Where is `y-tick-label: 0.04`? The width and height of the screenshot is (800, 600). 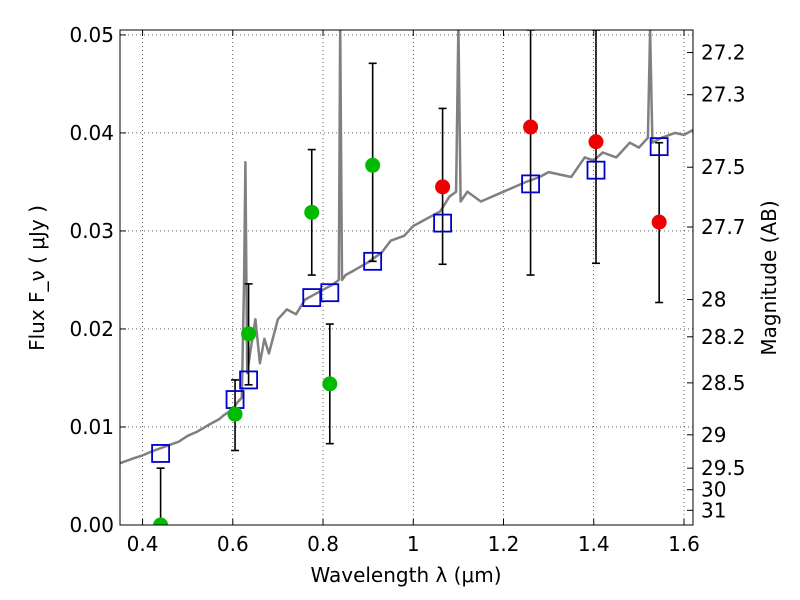
y-tick-label: 0.04 is located at coordinates (91, 133).